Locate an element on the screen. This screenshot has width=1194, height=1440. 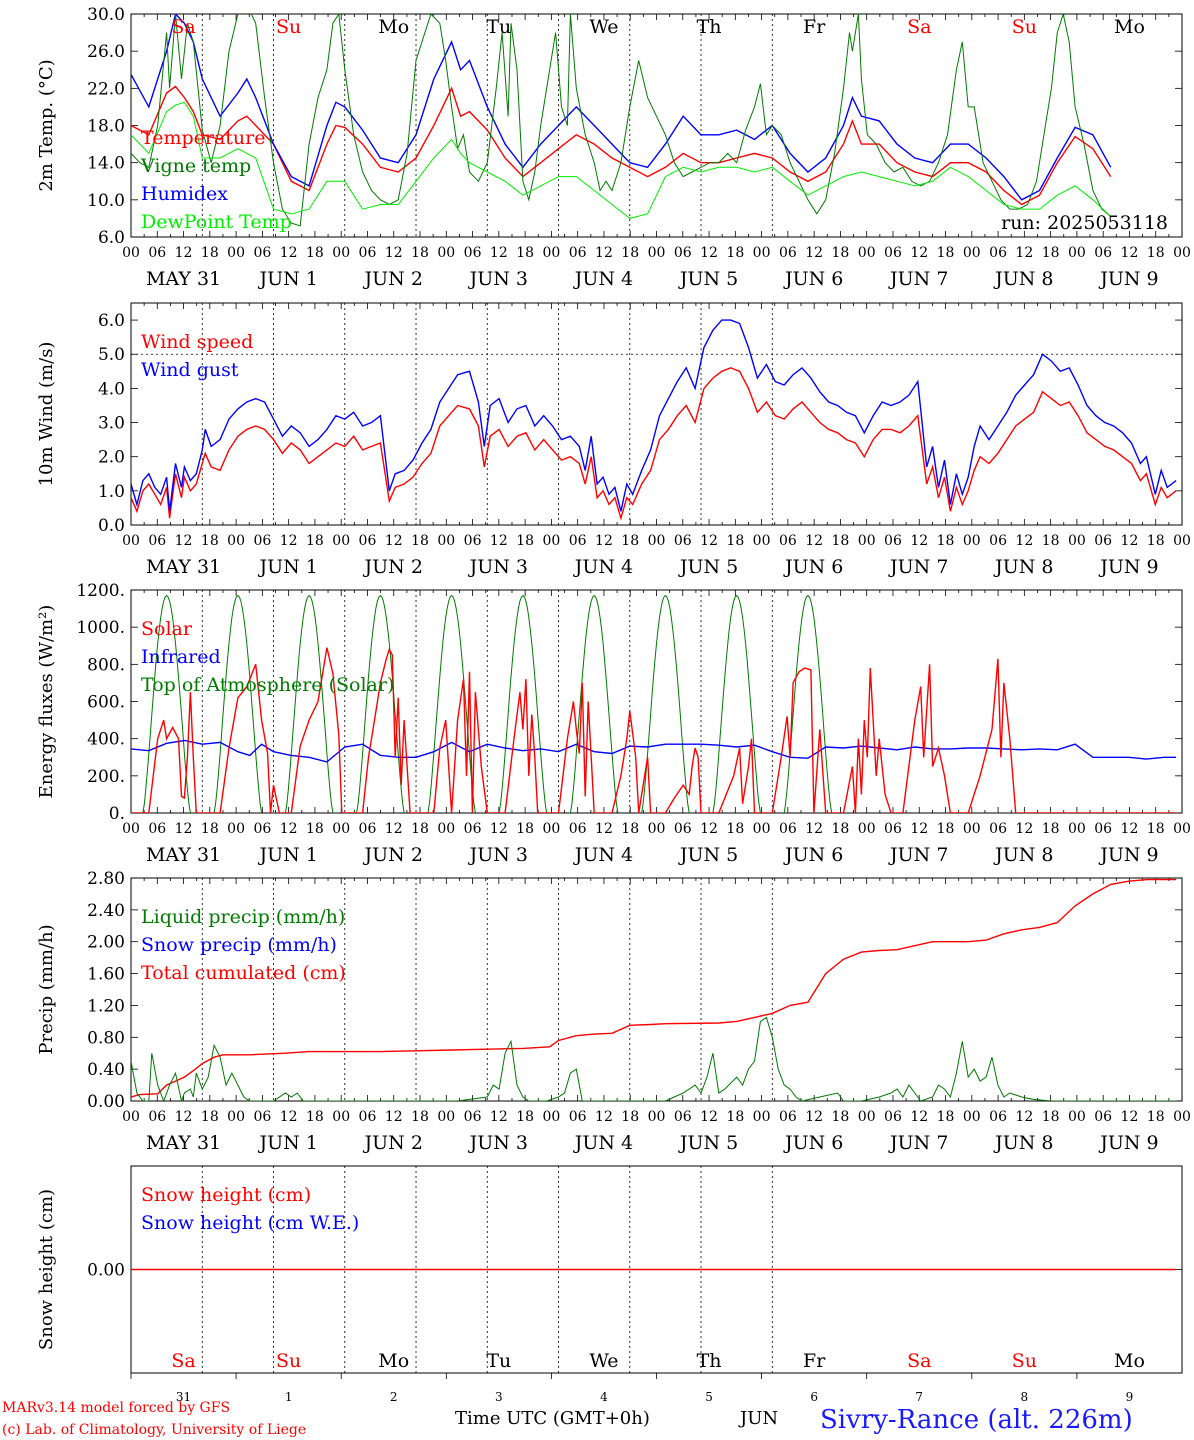
y-tick-label: 0.00 is located at coordinates (106, 1271).